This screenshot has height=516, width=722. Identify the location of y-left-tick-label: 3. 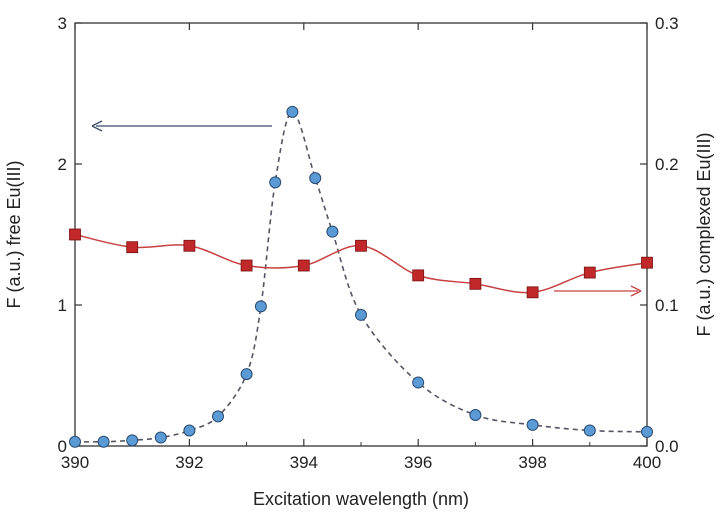
(62, 23).